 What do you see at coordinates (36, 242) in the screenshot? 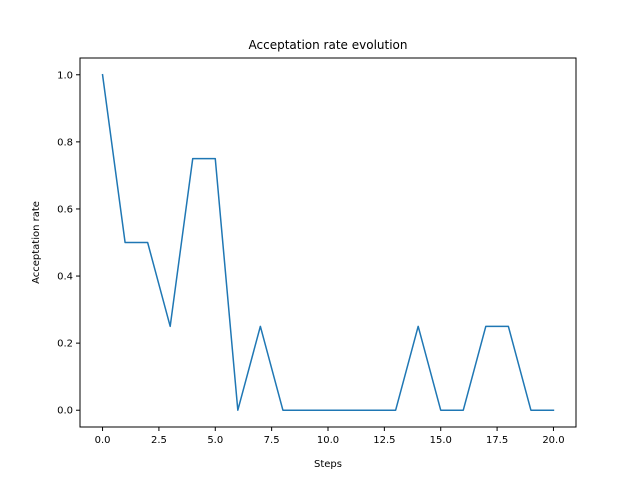
I see `y-axis-label: Acceptation rate` at bounding box center [36, 242].